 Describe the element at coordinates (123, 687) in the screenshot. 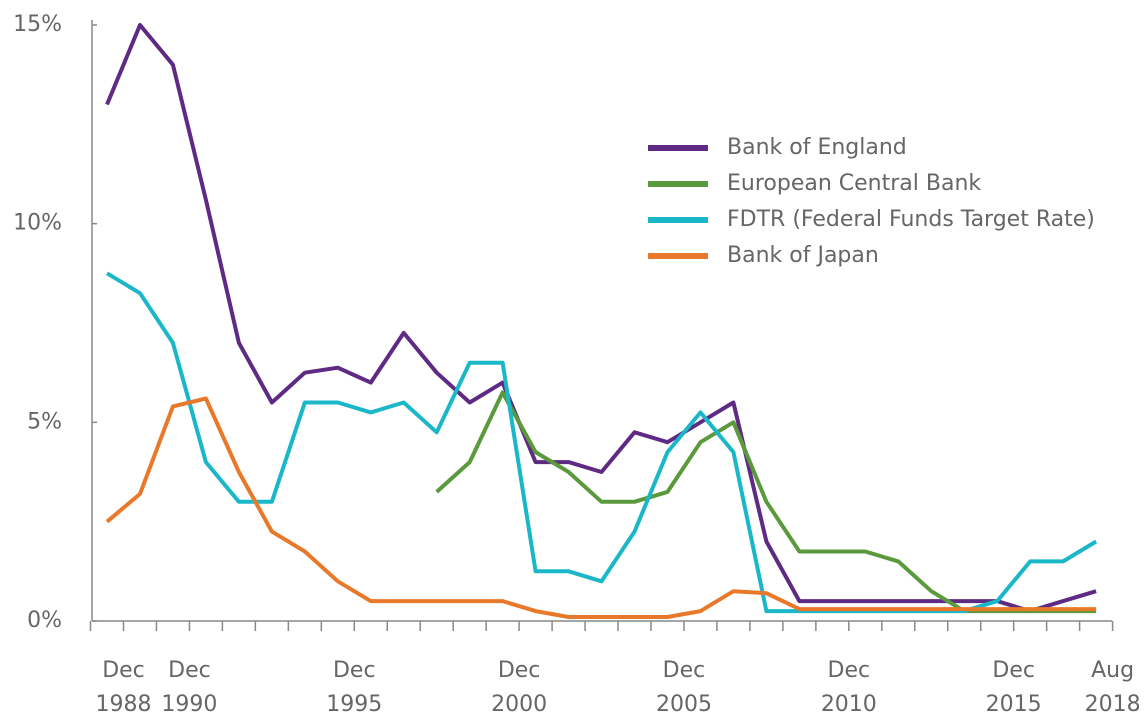

I see `x-tick-label: Dec 1988` at that location.